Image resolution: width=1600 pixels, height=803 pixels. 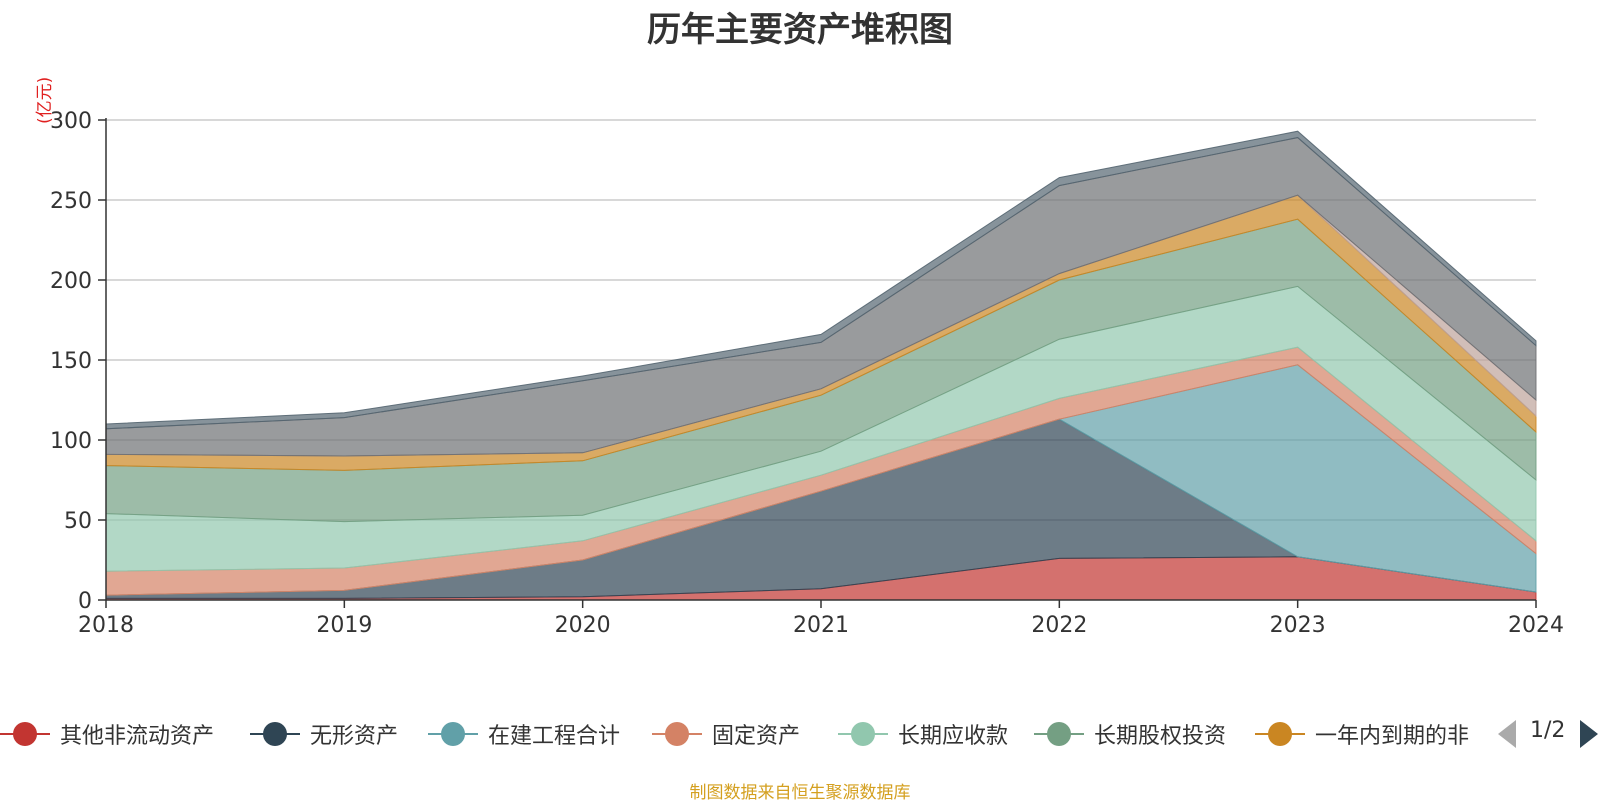 I want to click on legend: 其他非流动资产 无形资产 在建工程合计 固定资产 长期应收款 长期股权投资 一年内到期的非, so click(x=800, y=734).